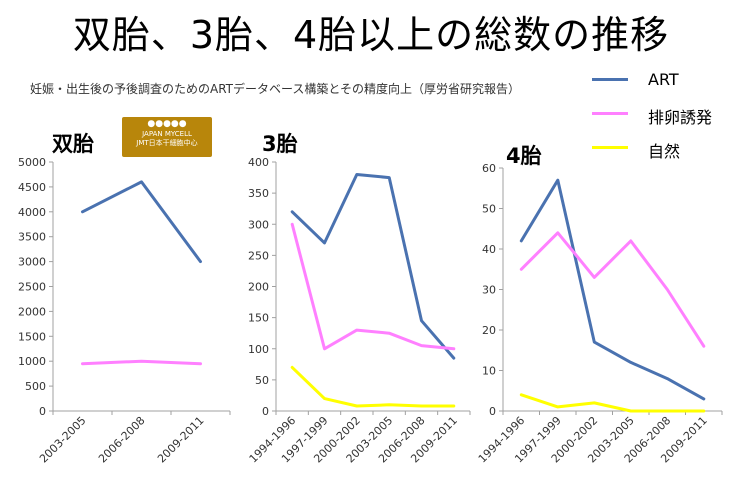 Image resolution: width=742 pixels, height=493 pixels. What do you see at coordinates (489, 290) in the screenshot?
I see `y-tick-label: 30` at bounding box center [489, 290].